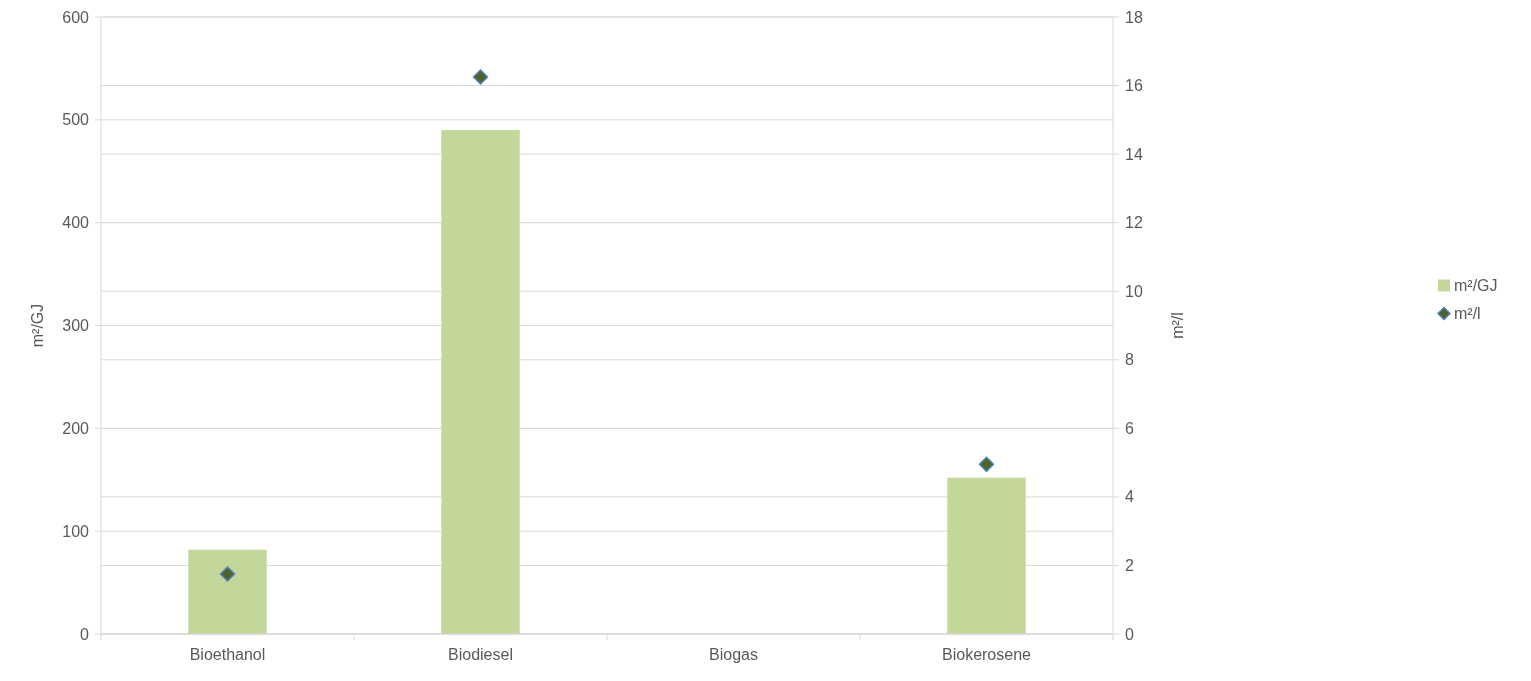 The image size is (1531, 681). I want to click on y2-tick-label: 12, so click(1134, 223).